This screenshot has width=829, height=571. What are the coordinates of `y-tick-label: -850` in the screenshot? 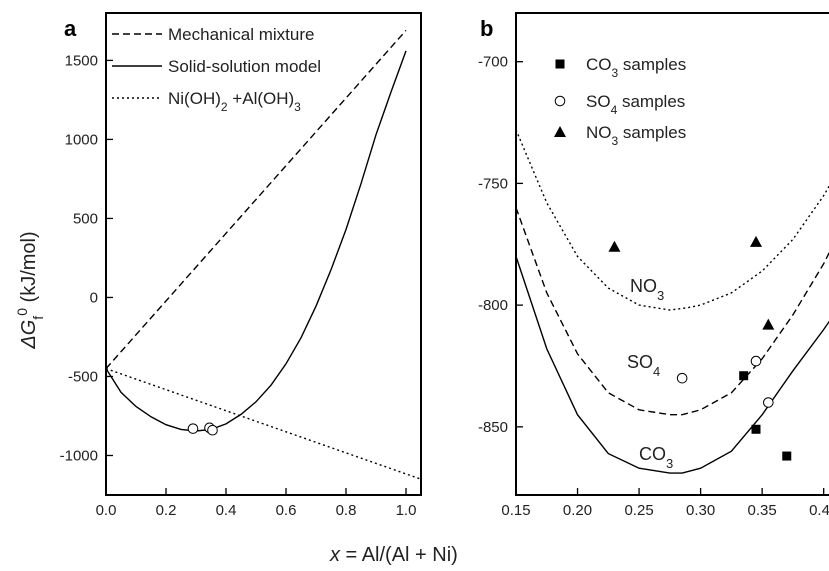 It's located at (493, 427).